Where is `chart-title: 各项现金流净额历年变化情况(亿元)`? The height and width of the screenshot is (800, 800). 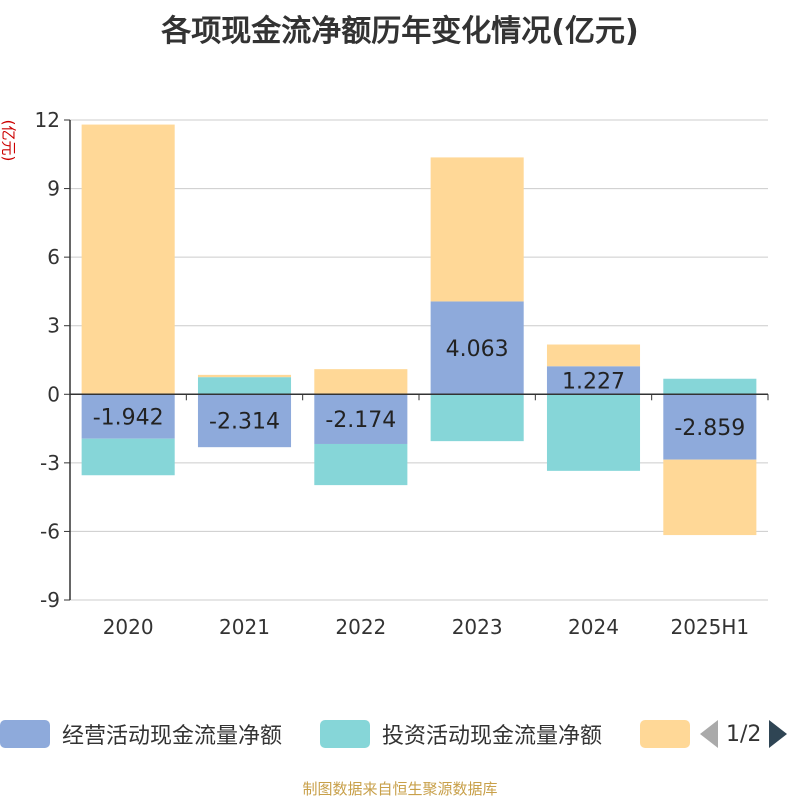
chart-title: 各项现金流净额历年变化情况(亿元) is located at coordinates (400, 31).